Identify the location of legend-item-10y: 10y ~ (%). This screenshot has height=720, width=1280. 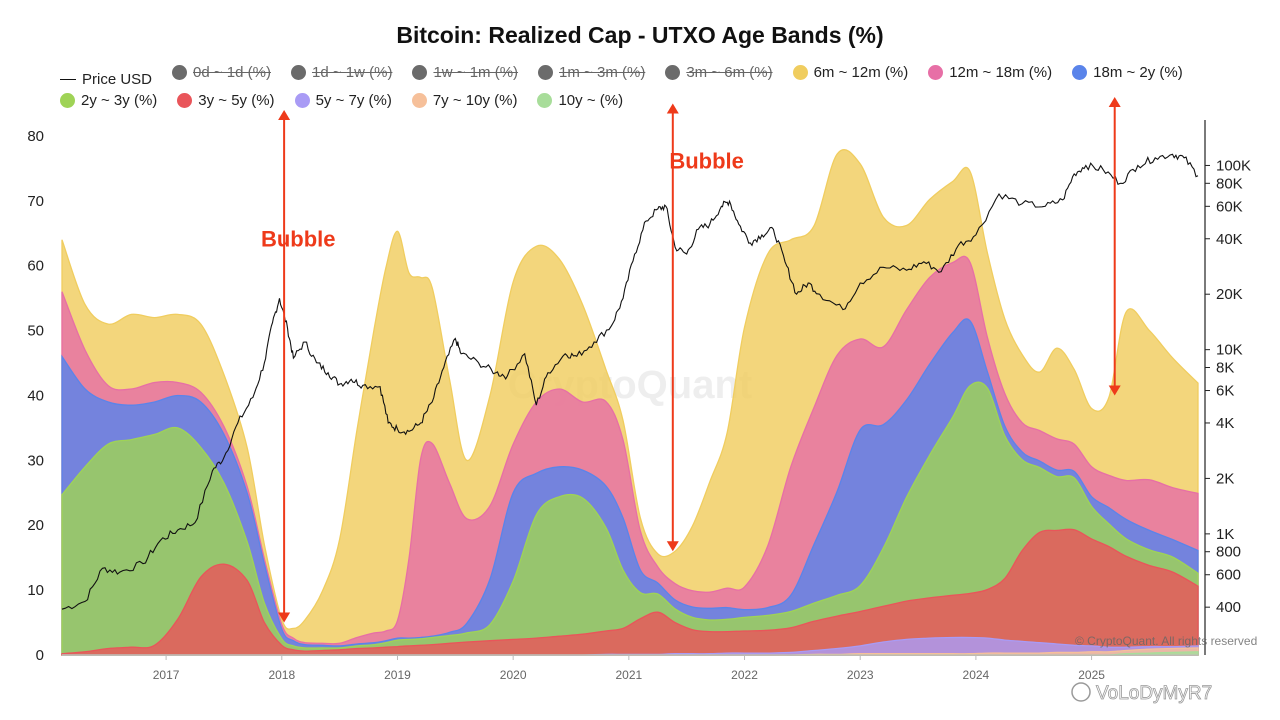
(580, 100).